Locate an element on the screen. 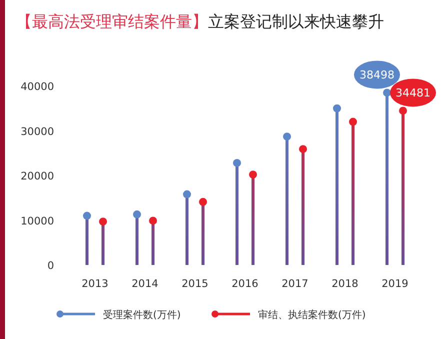  y-tick-label: 10000 is located at coordinates (37, 221).